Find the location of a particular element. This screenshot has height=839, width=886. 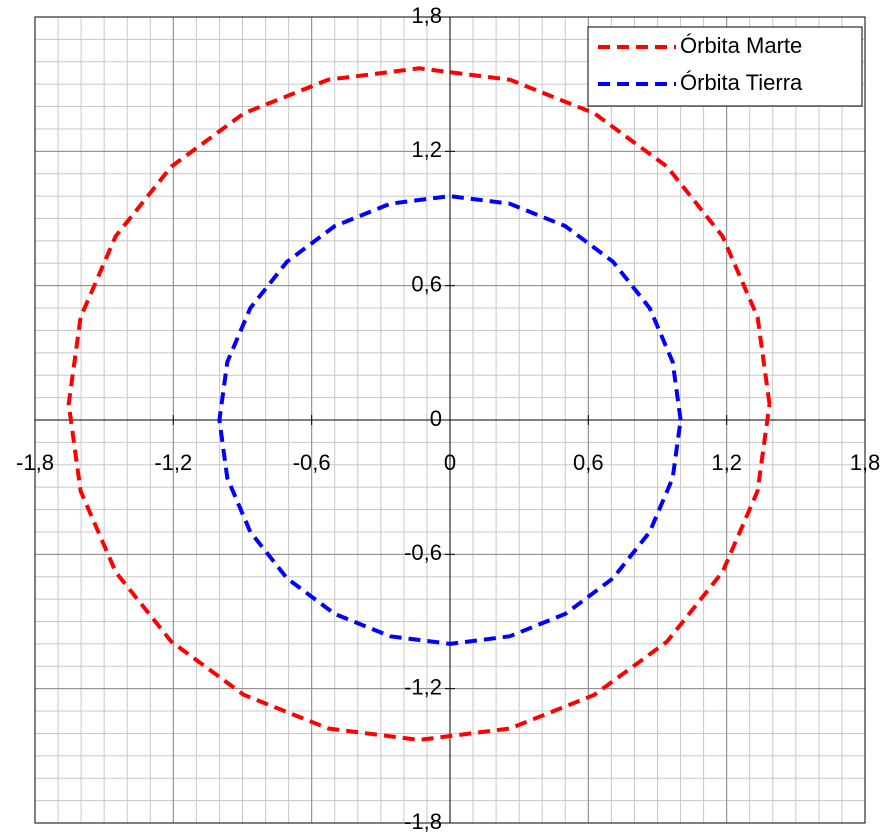

legend-label: Órbita Tierra is located at coordinates (741, 82).